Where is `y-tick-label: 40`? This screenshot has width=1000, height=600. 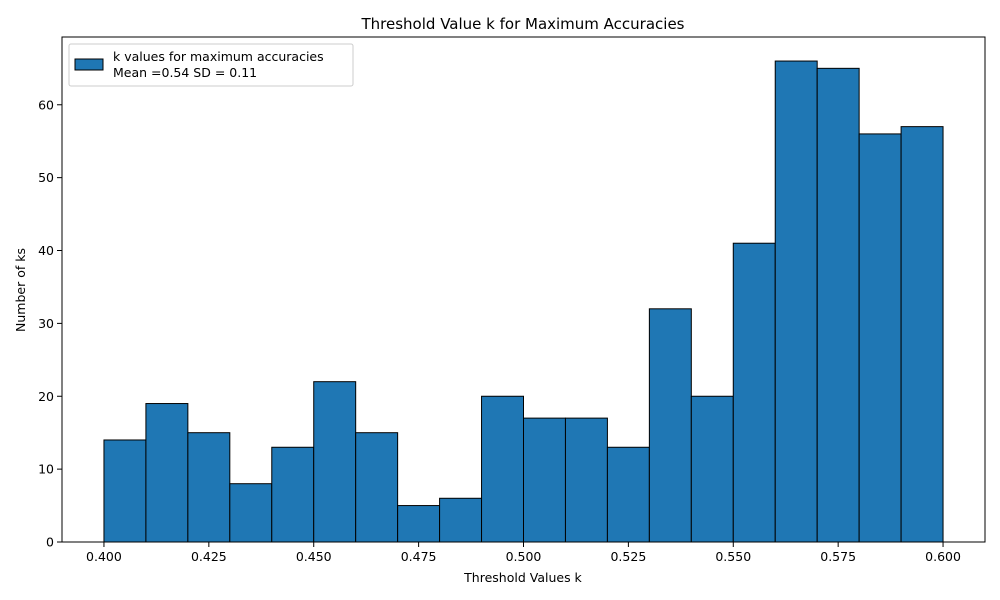 y-tick-label: 40 is located at coordinates (46, 250).